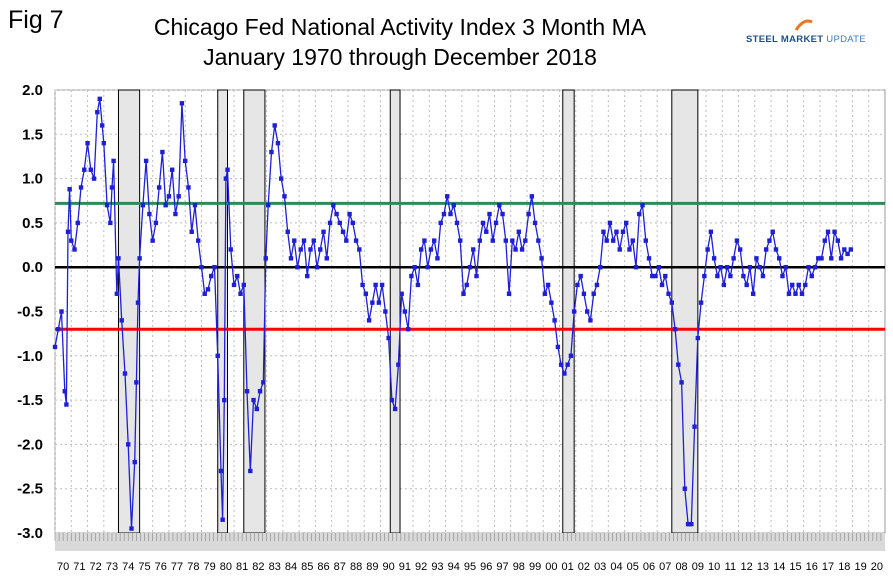 This screenshot has width=893, height=577. Describe the element at coordinates (633, 567) in the screenshot. I see `x-tick-label: 05` at that location.